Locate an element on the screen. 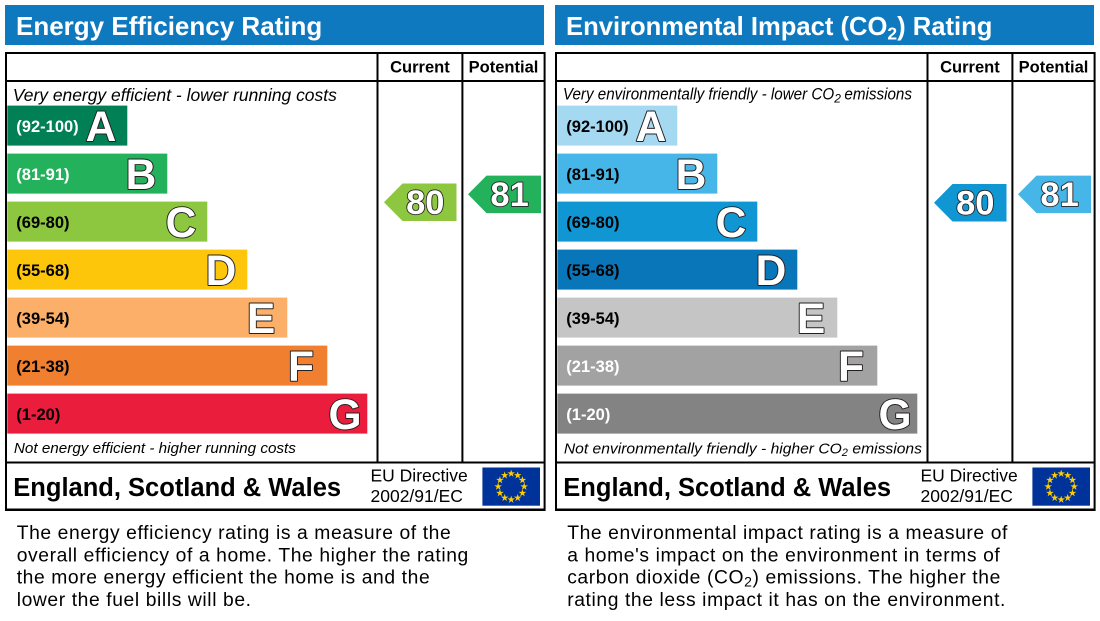  svg-text:Environmental Impact (CO2) Rat: Environmental Impact (CO2) Rating is located at coordinates (779, 28).